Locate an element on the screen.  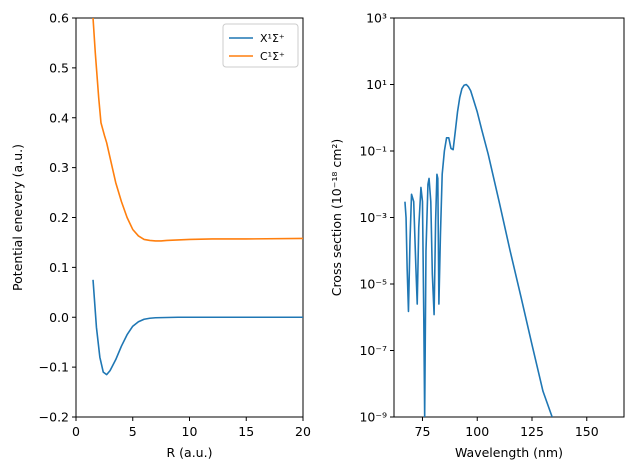
right-xtick-label: 125 is located at coordinates (532, 431).